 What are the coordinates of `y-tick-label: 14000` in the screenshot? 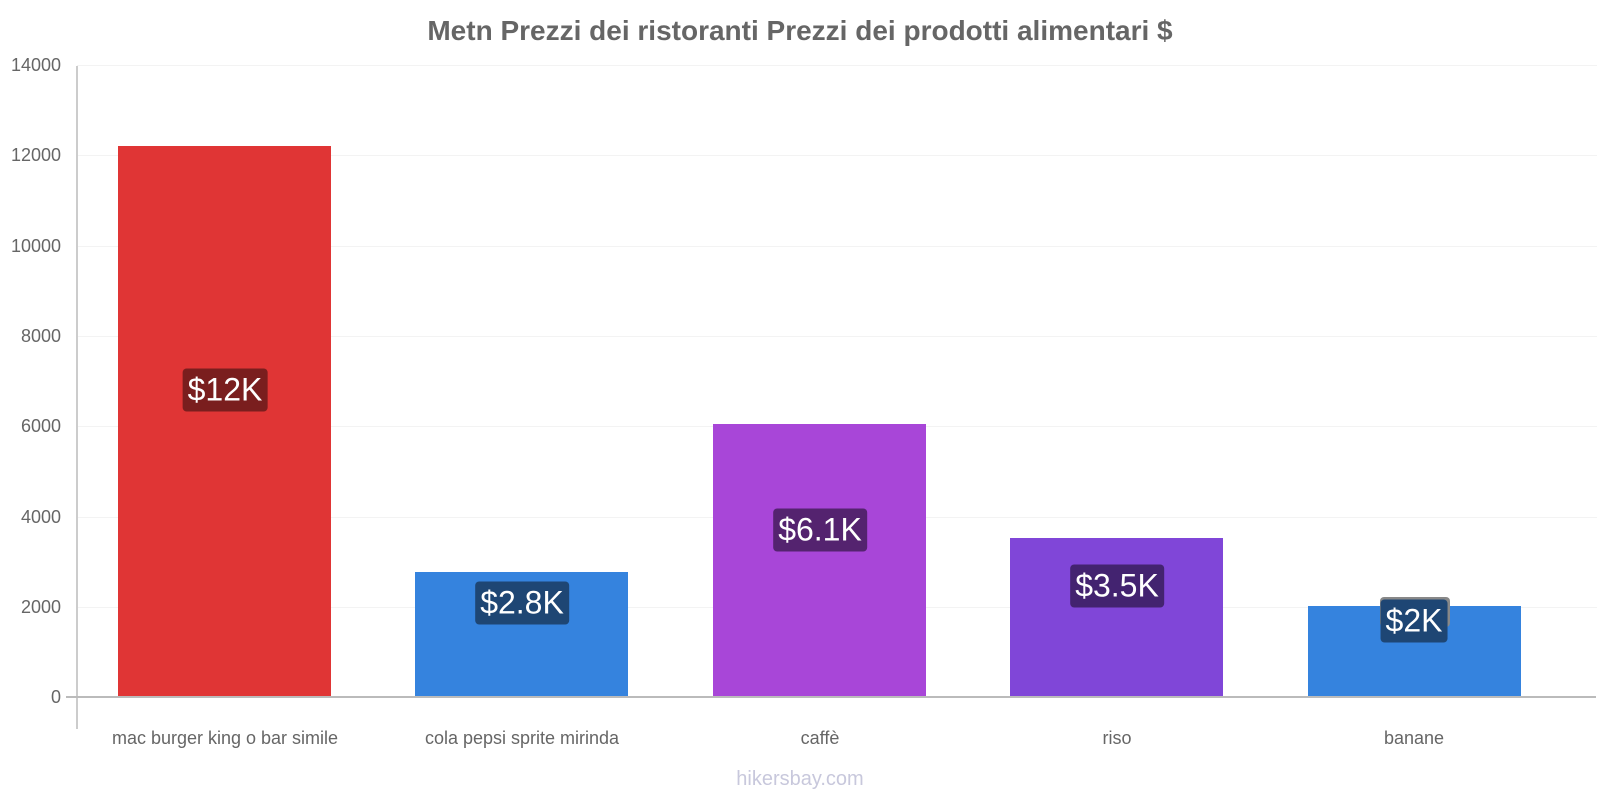 It's located at (35, 65).